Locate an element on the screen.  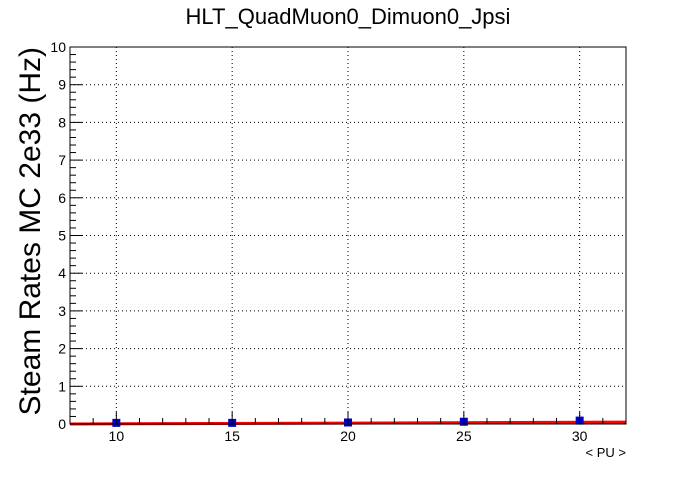
y-tick-label: 7 is located at coordinates (62, 160).